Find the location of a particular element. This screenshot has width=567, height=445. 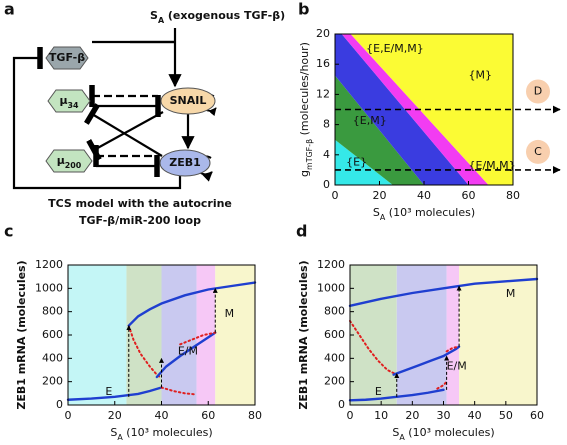

region-label: {E,E/M,M} is located at coordinates (395, 48).